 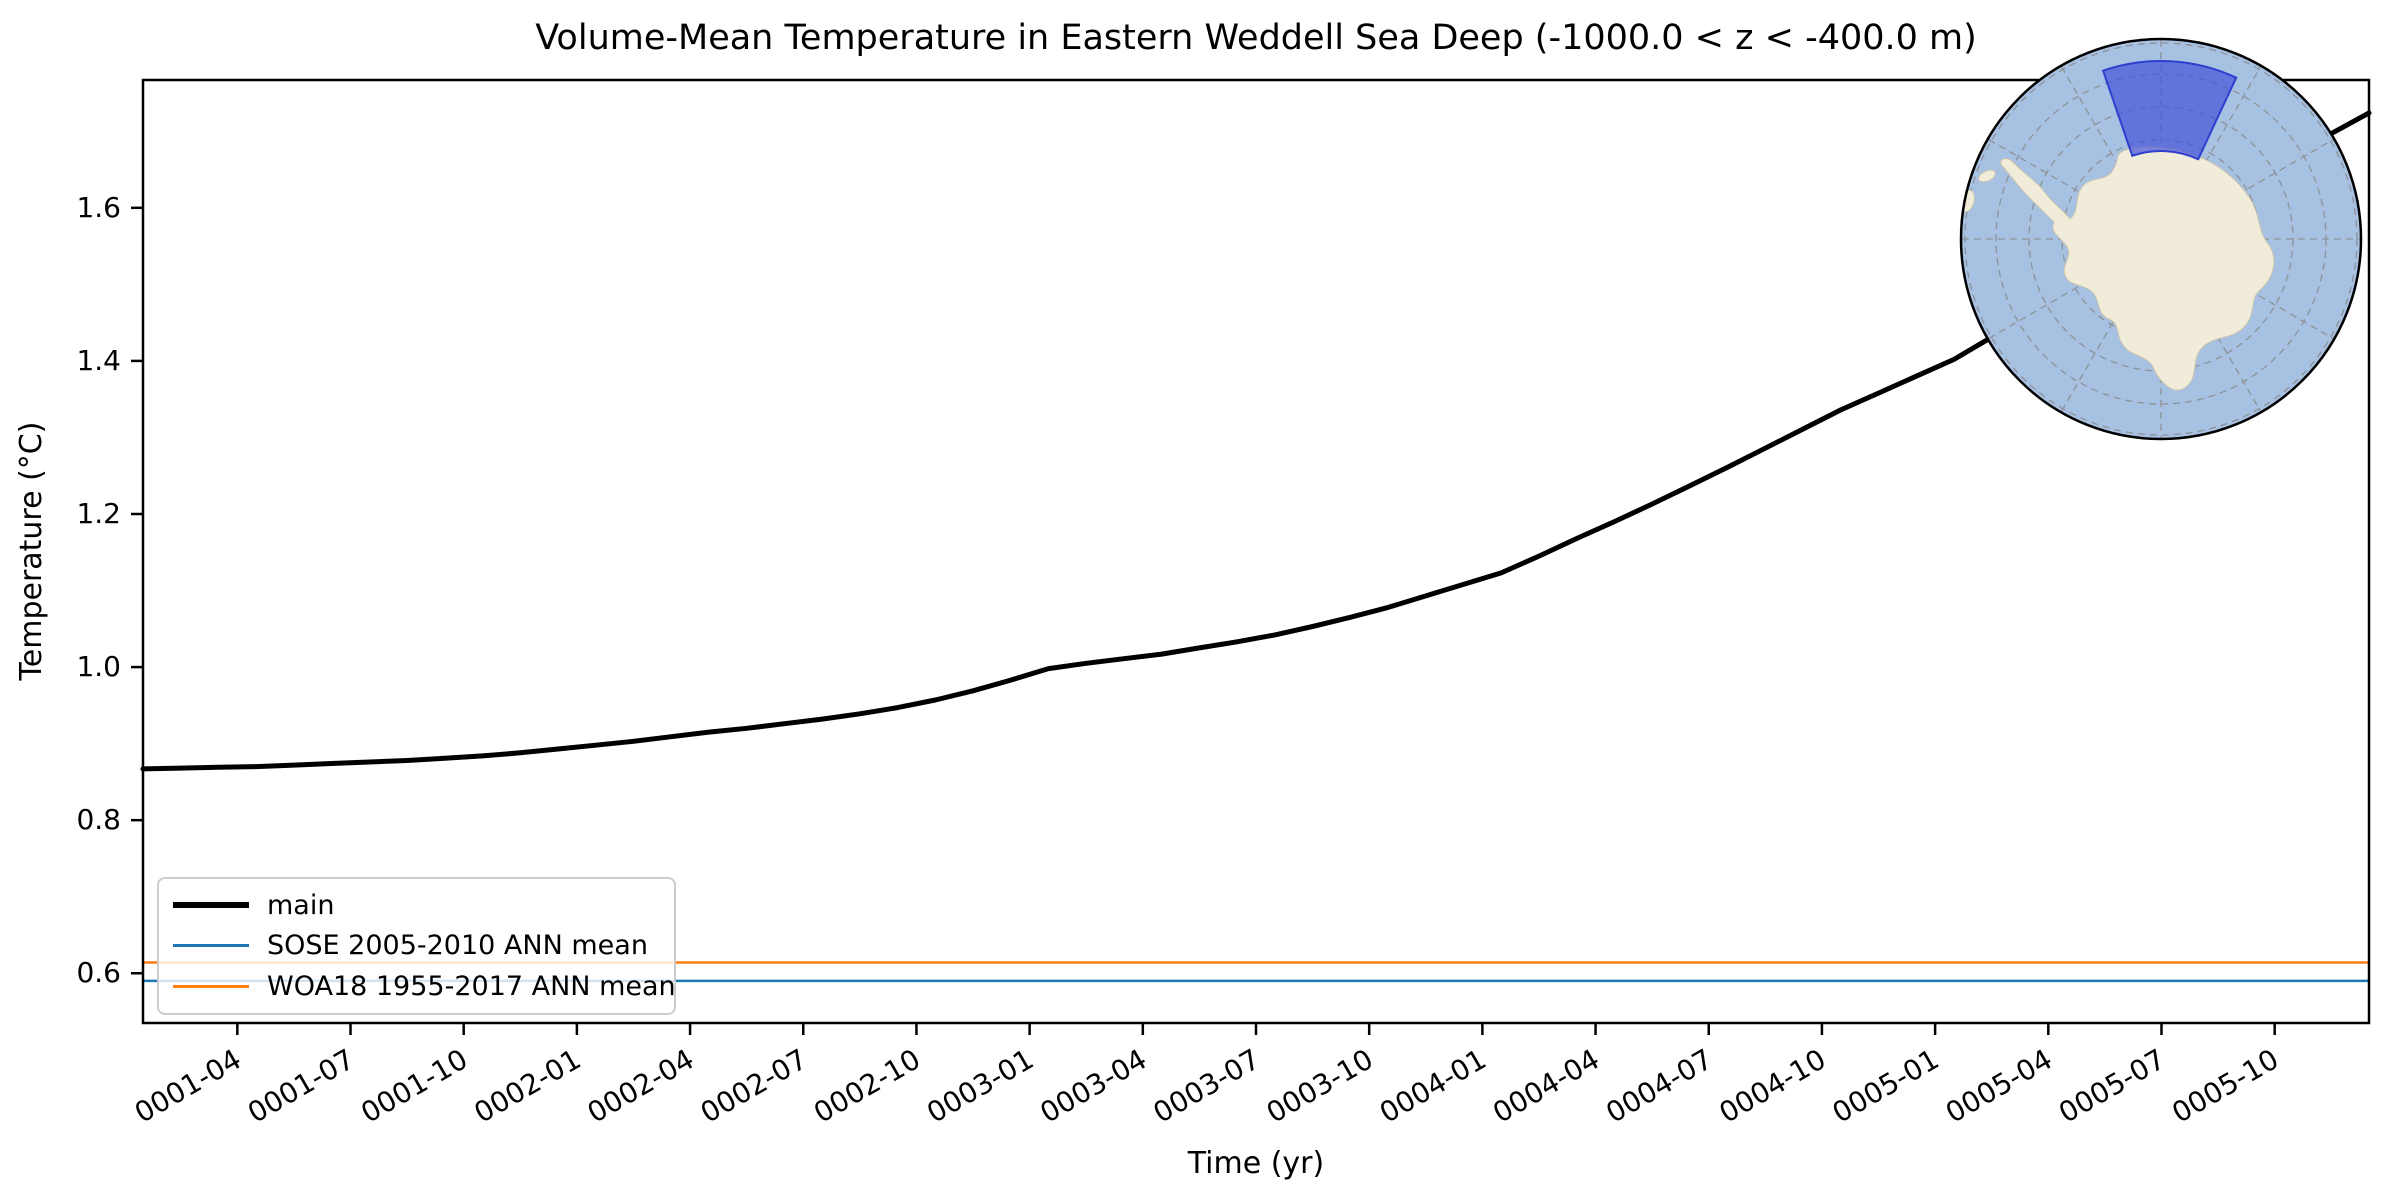 What do you see at coordinates (301, 905) in the screenshot?
I see `legend-label: main` at bounding box center [301, 905].